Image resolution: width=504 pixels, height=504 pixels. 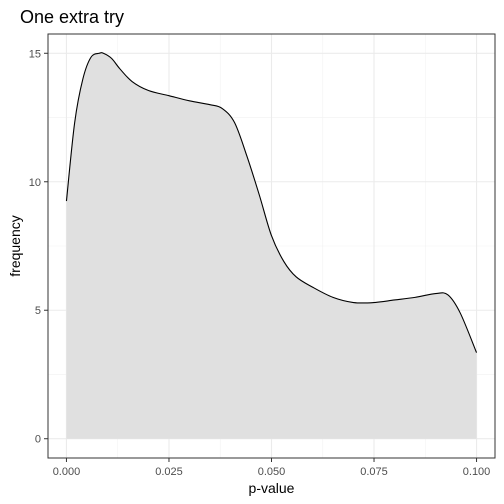 I want to click on y-axis: 0 5 10 15, so click(x=38, y=247).